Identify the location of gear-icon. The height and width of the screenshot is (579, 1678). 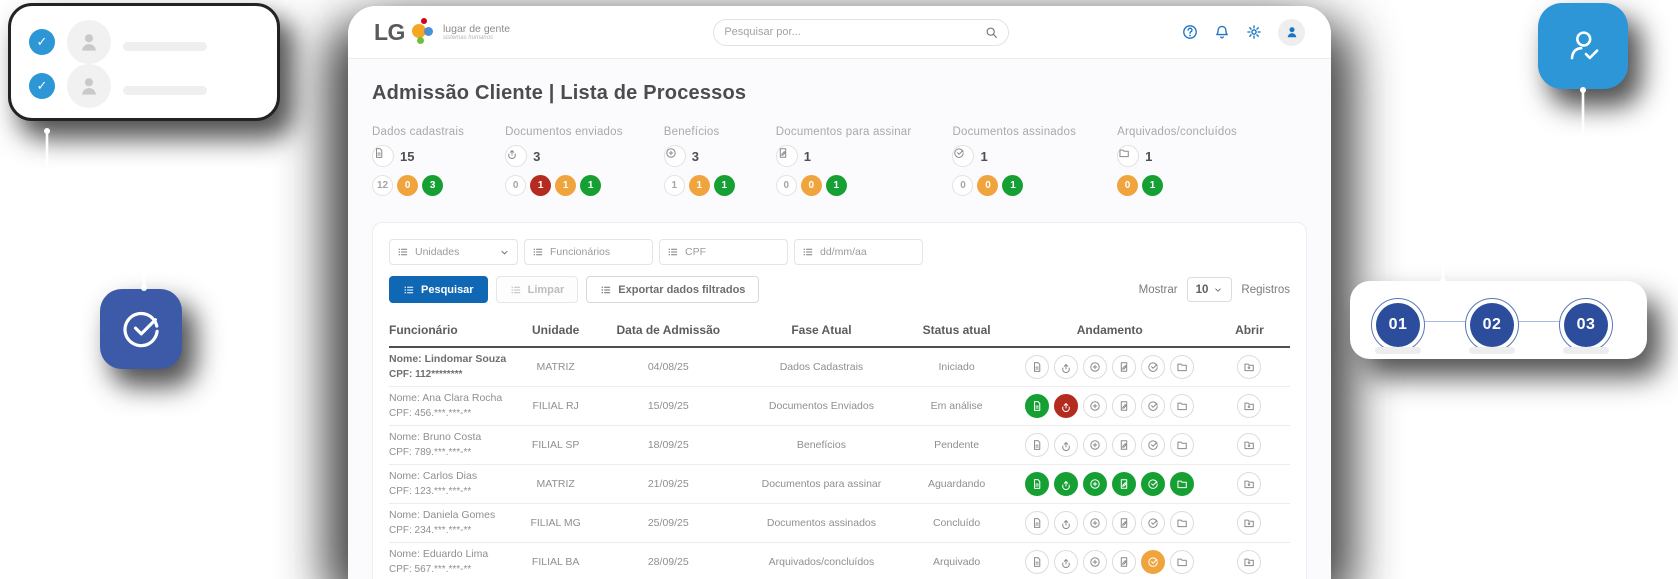
(1254, 32).